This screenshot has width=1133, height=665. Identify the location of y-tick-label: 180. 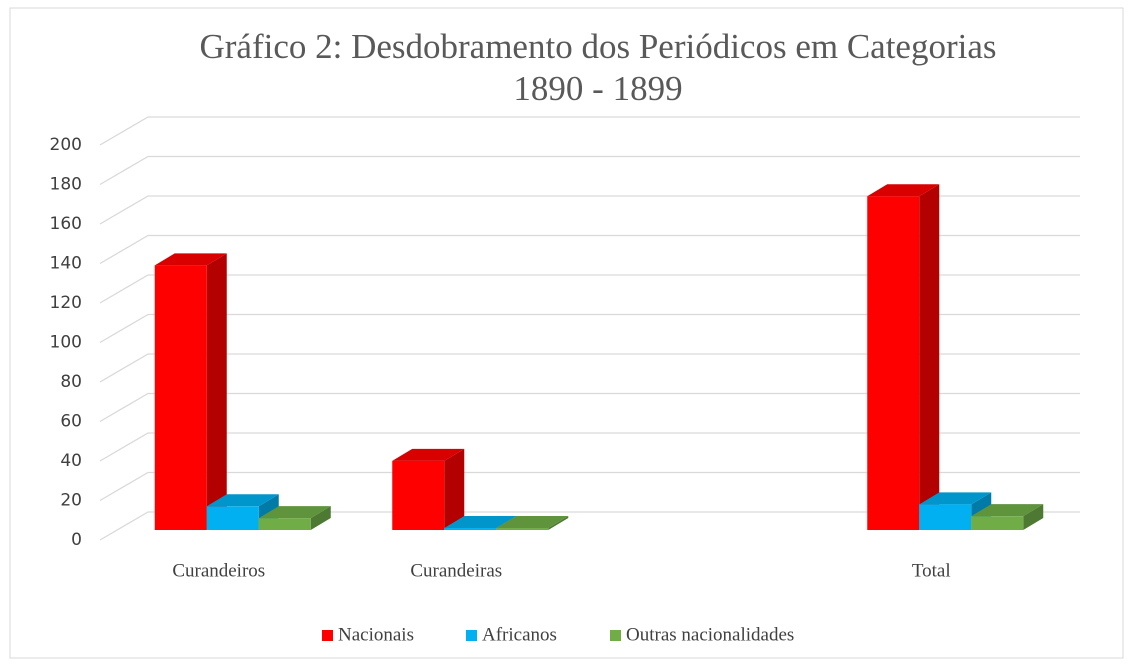
(66, 185).